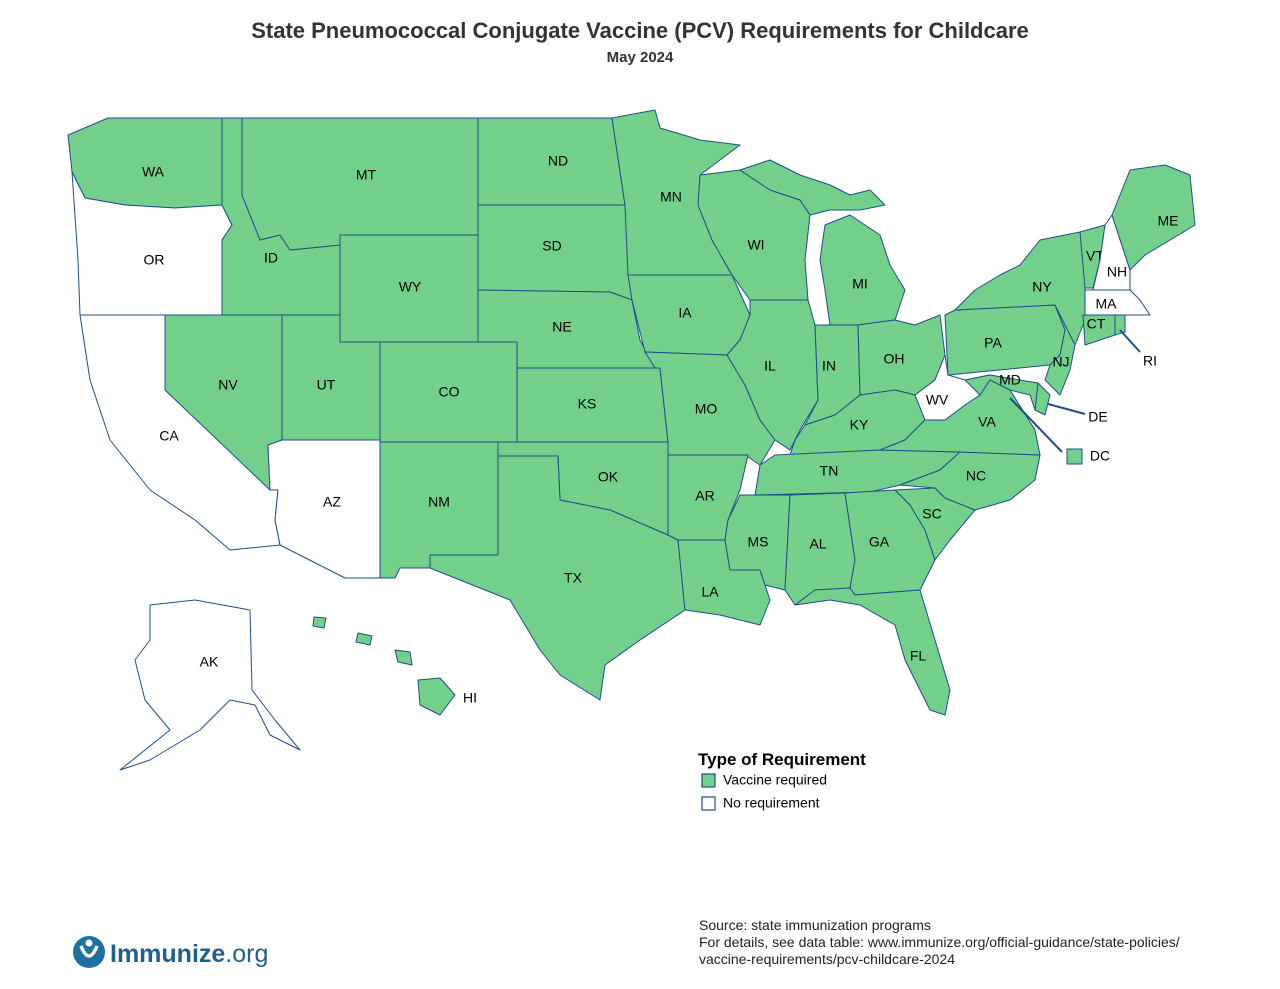 This screenshot has height=989, width=1280. I want to click on state-label: OH, so click(894, 359).